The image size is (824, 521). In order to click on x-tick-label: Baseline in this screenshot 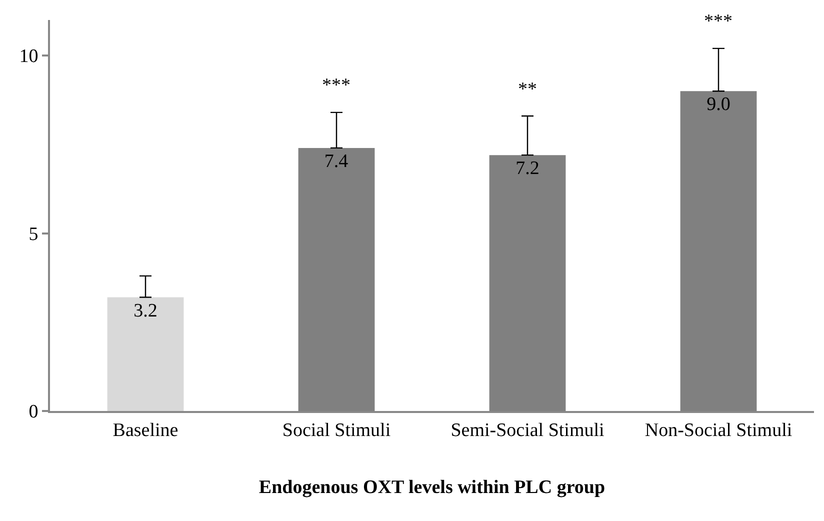, I will do `click(145, 430)`.